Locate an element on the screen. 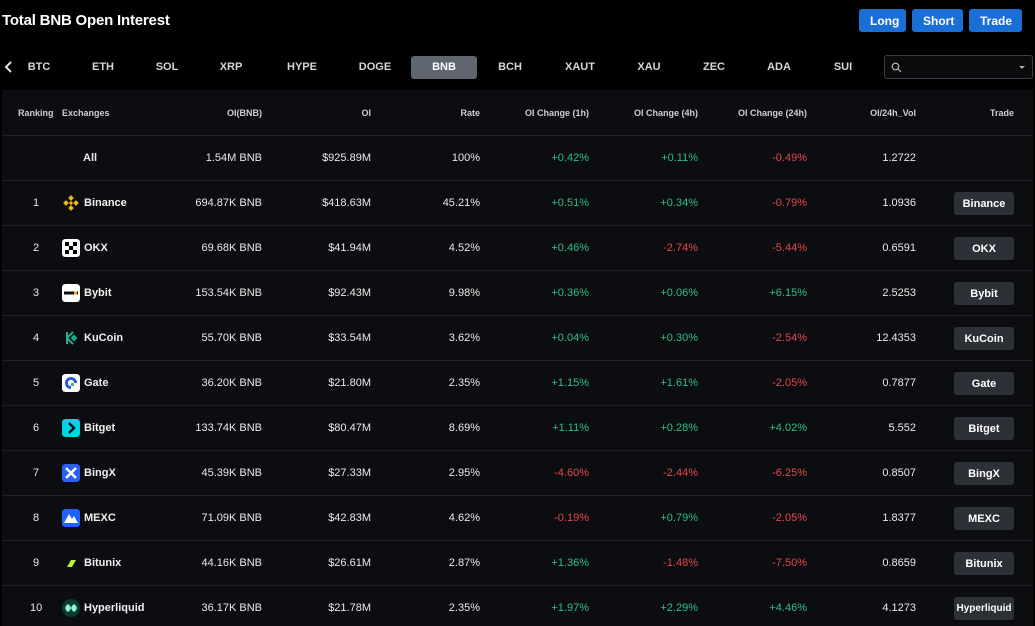 This screenshot has height=626, width=1035. rank-cell: 8 is located at coordinates (36, 518).